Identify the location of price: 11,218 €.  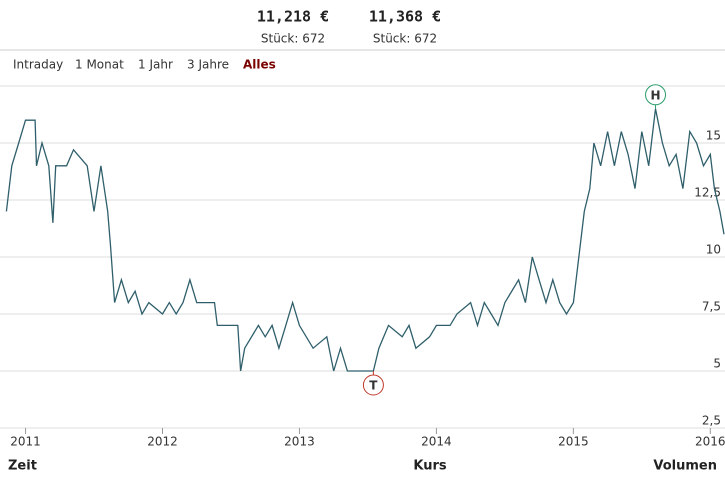
(293, 17).